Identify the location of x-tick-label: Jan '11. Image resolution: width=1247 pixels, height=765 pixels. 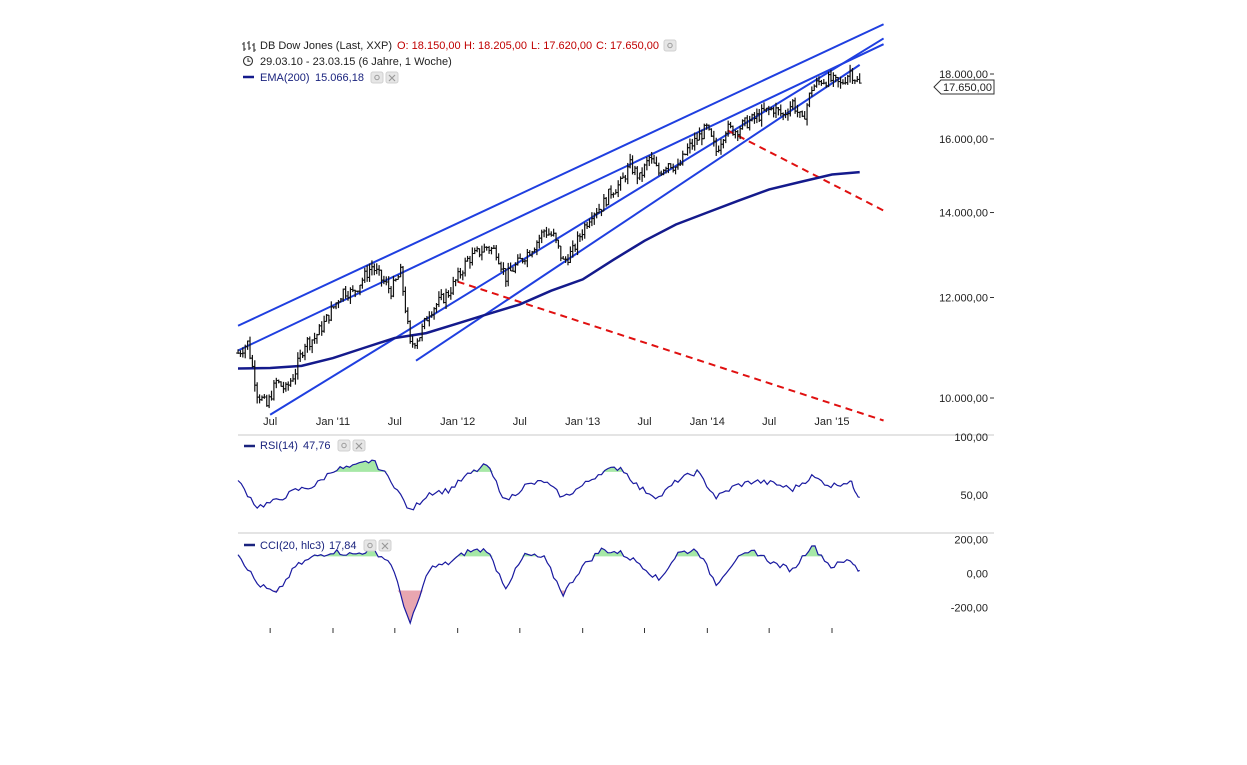
(333, 422).